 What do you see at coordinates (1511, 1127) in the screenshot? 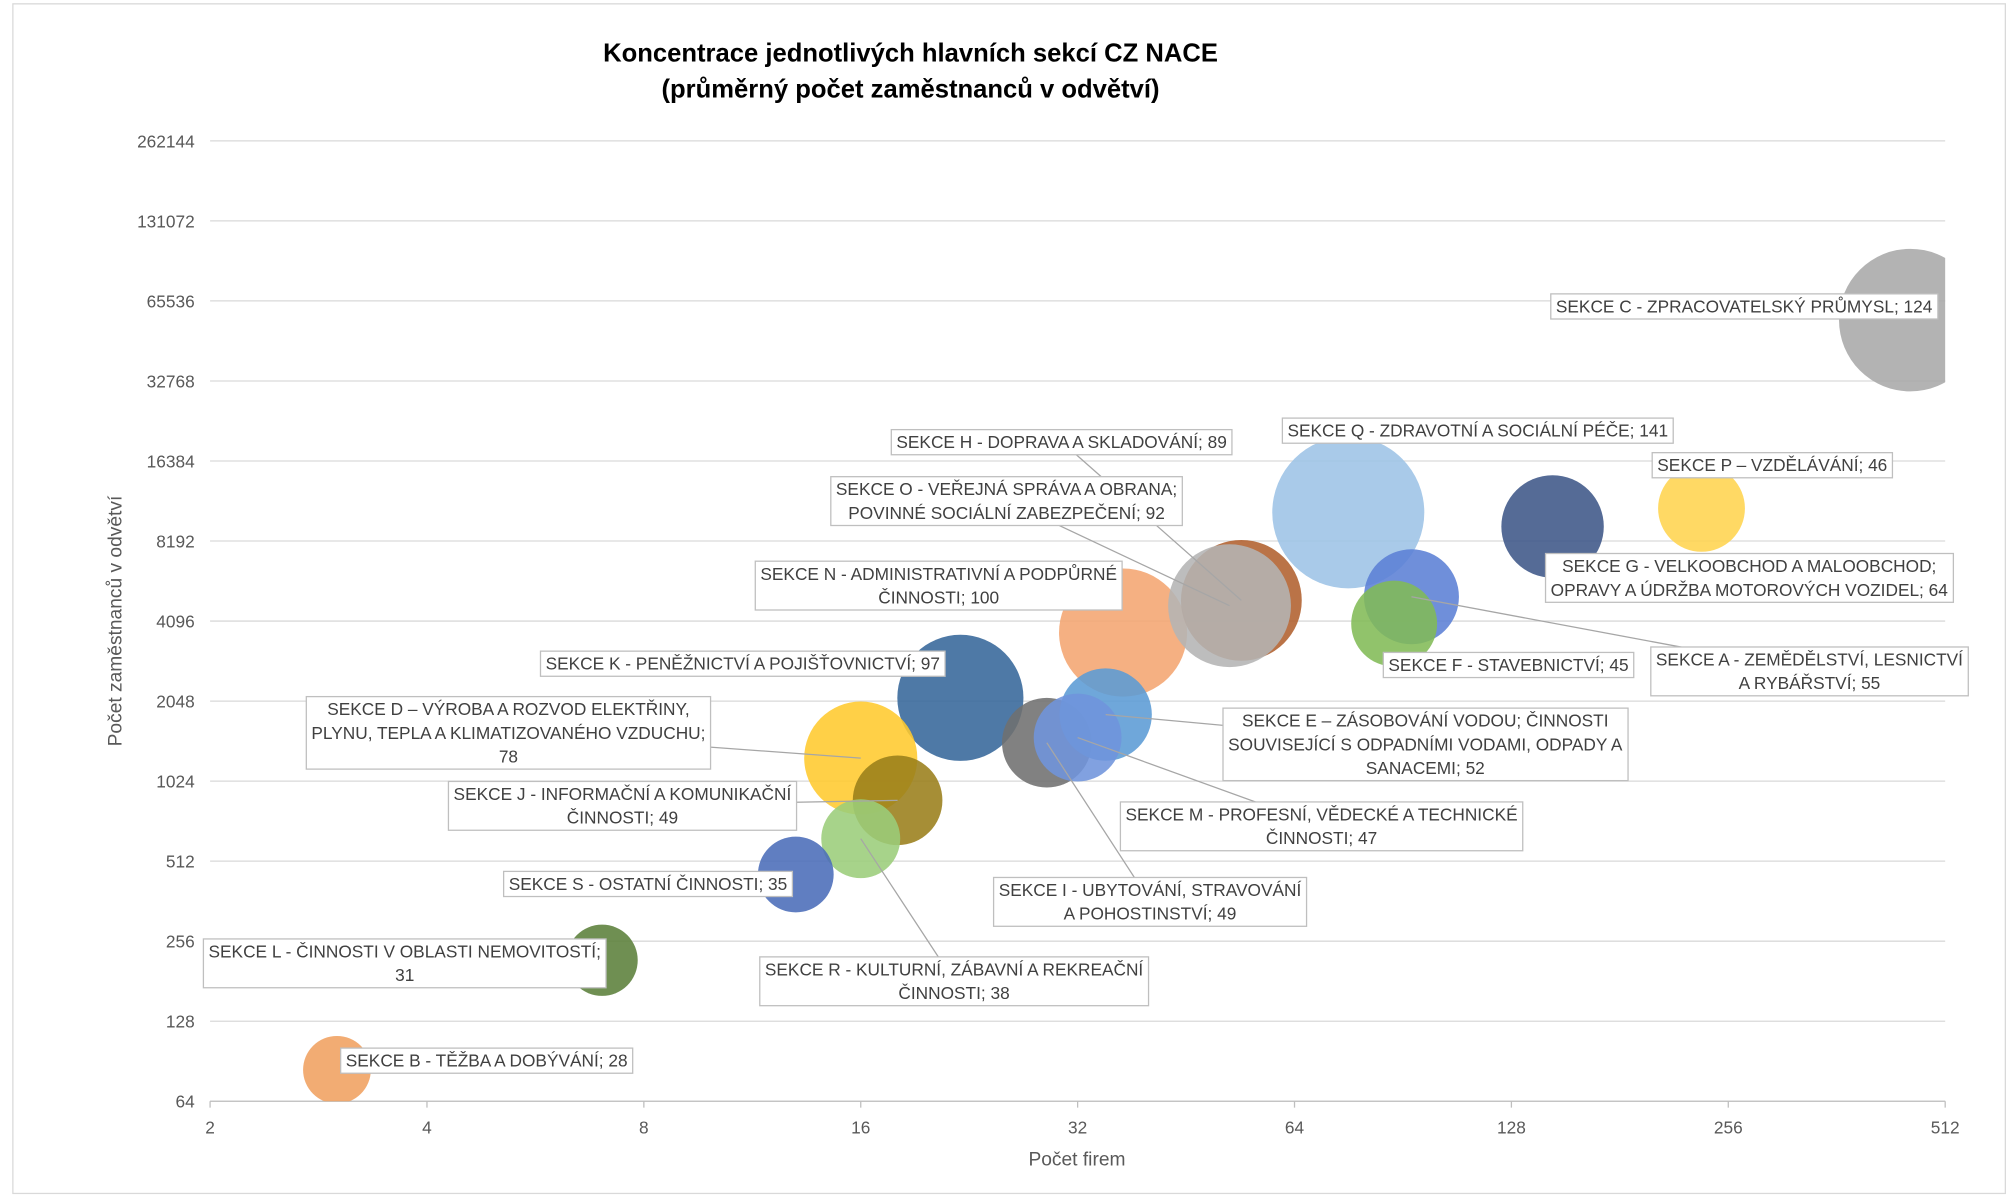
I see `x-tick-label: 128` at bounding box center [1511, 1127].